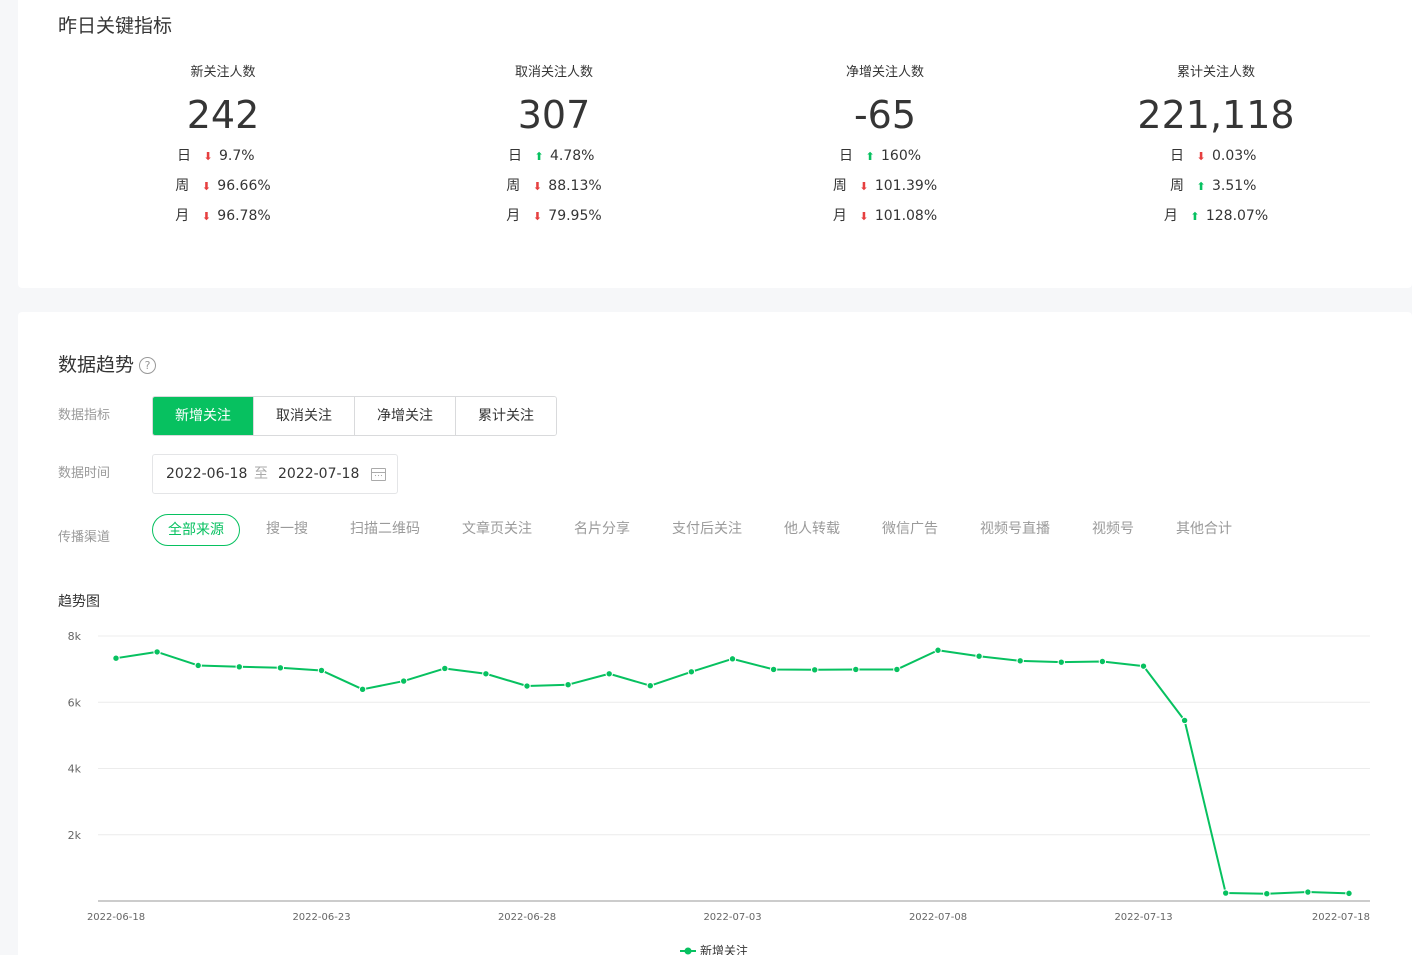 The height and width of the screenshot is (955, 1412). I want to click on metric-tabs: 新增关注 取消关注 净增关注 累计关注, so click(354, 416).